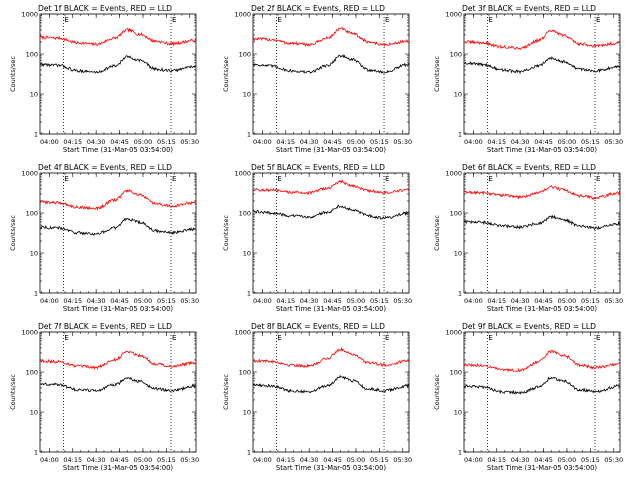 The image size is (640, 484). Describe the element at coordinates (529, 167) in the screenshot. I see `chart-title: Det 6f BLACK = Events, RED = LLD` at that location.